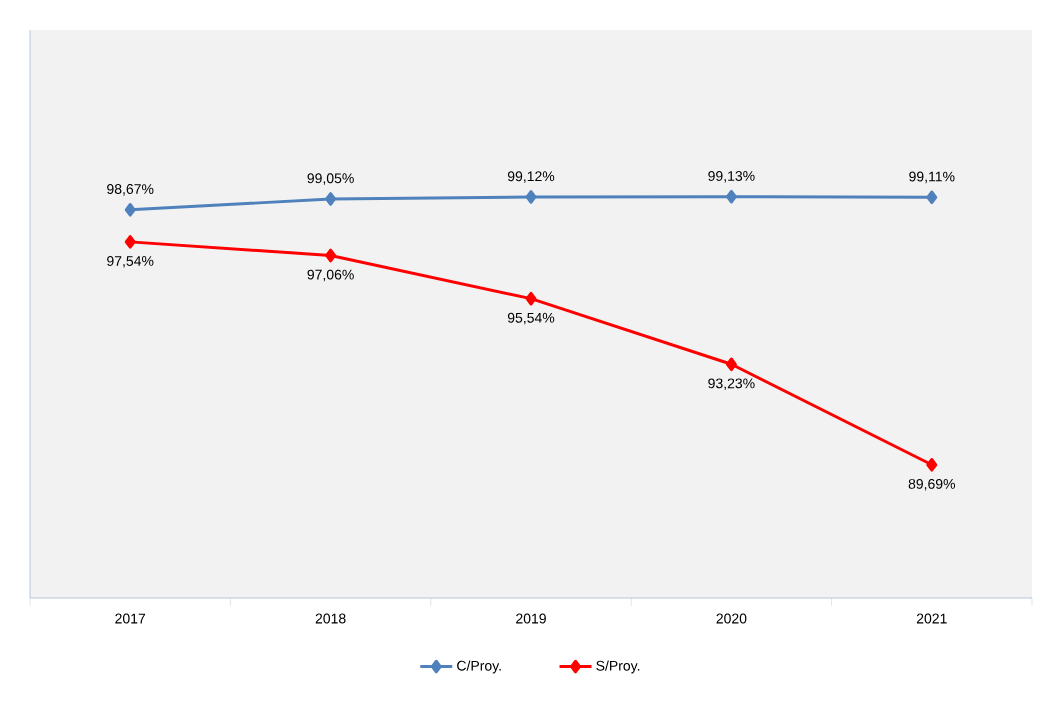 The width and height of the screenshot is (1046, 704). I want to click on data-label: 95,54%, so click(531, 318).